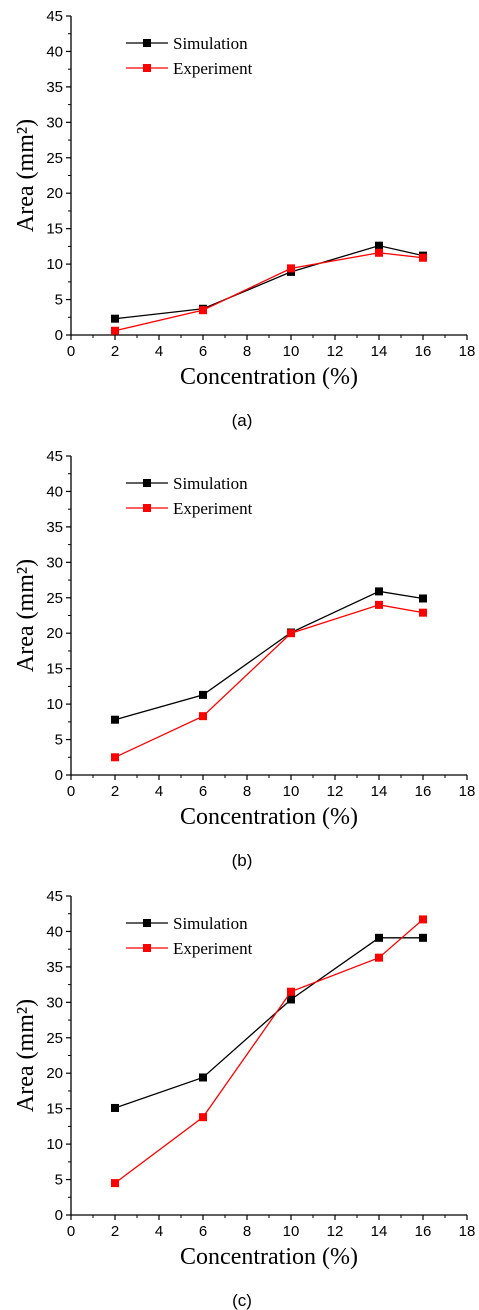 The height and width of the screenshot is (1310, 479). What do you see at coordinates (242, 420) in the screenshot?
I see `panel-caption: (a)` at bounding box center [242, 420].